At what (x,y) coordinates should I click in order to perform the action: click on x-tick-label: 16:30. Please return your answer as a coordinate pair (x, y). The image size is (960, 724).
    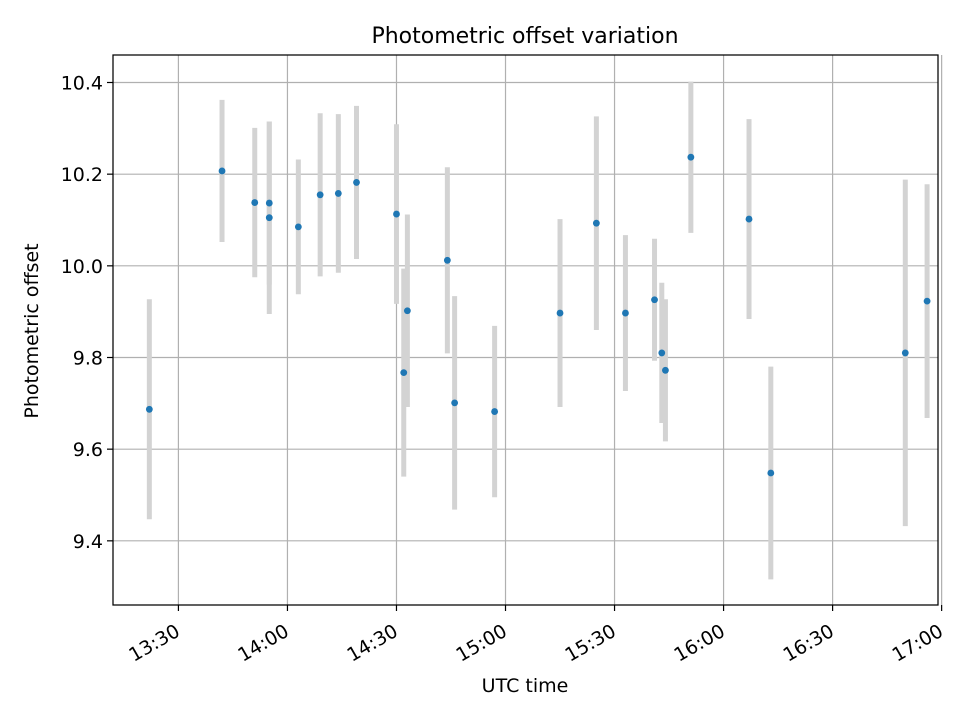
    Looking at the image, I should click on (808, 643).